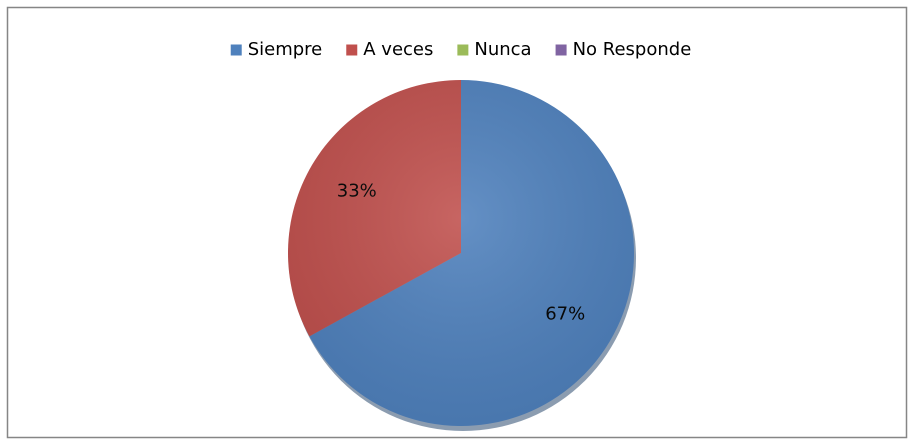 Image resolution: width=913 pixels, height=445 pixels. What do you see at coordinates (357, 190) in the screenshot?
I see `data-label: 33%` at bounding box center [357, 190].